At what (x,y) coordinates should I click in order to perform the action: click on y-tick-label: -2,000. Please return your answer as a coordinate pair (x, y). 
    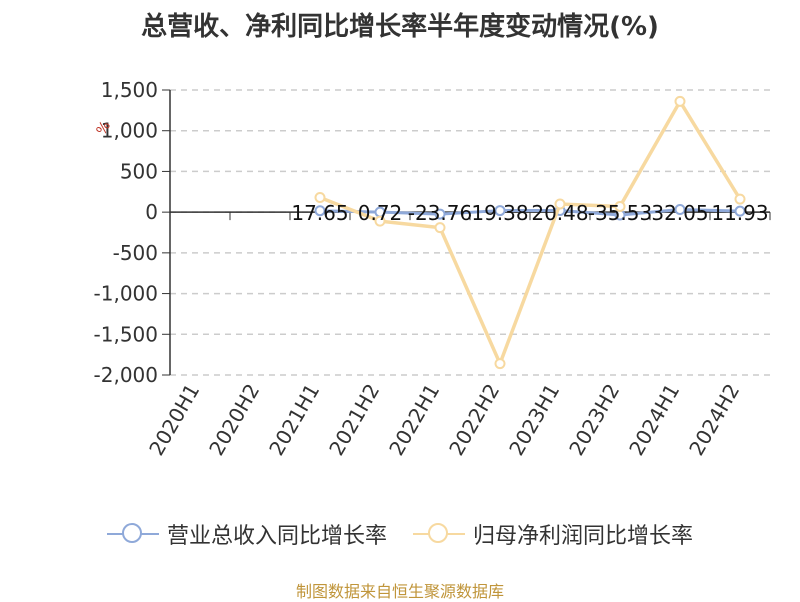
    Looking at the image, I should click on (126, 375).